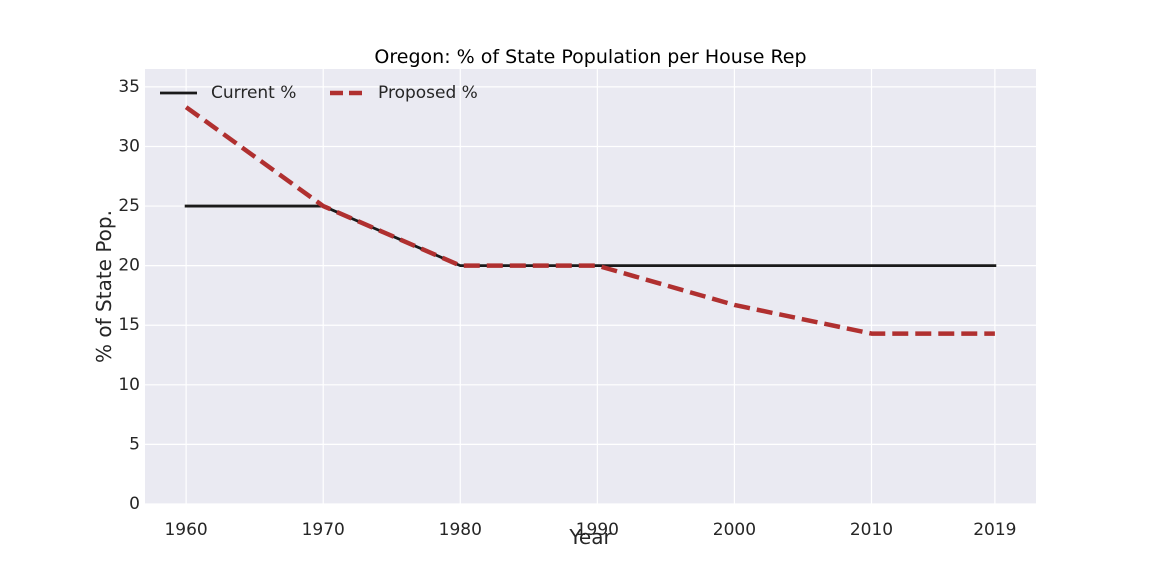 Image resolution: width=1152 pixels, height=576 pixels. I want to click on y-tick-label: 25, so click(129, 206).